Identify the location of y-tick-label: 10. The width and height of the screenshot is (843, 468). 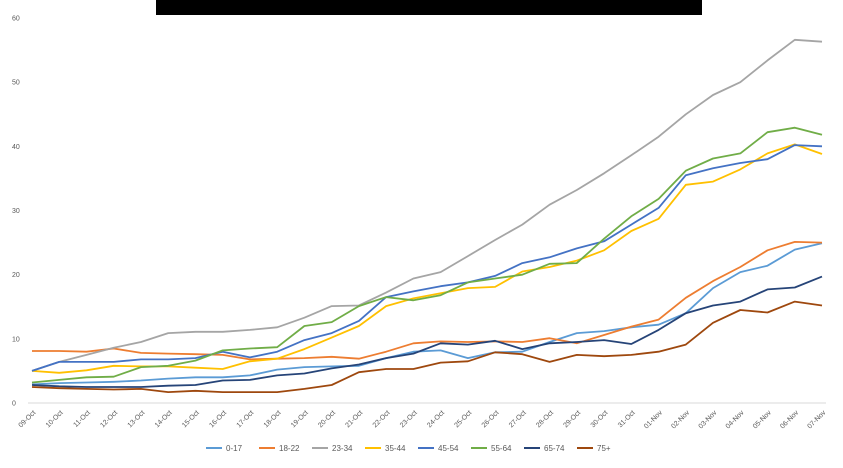
(16, 339).